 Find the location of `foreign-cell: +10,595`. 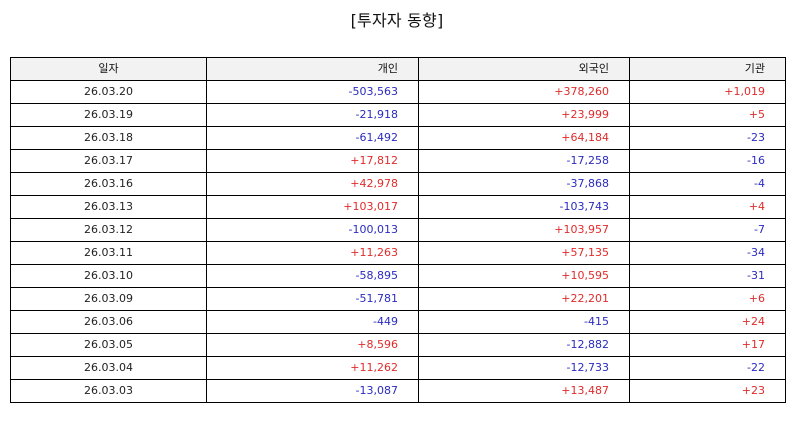

foreign-cell: +10,595 is located at coordinates (524, 276).